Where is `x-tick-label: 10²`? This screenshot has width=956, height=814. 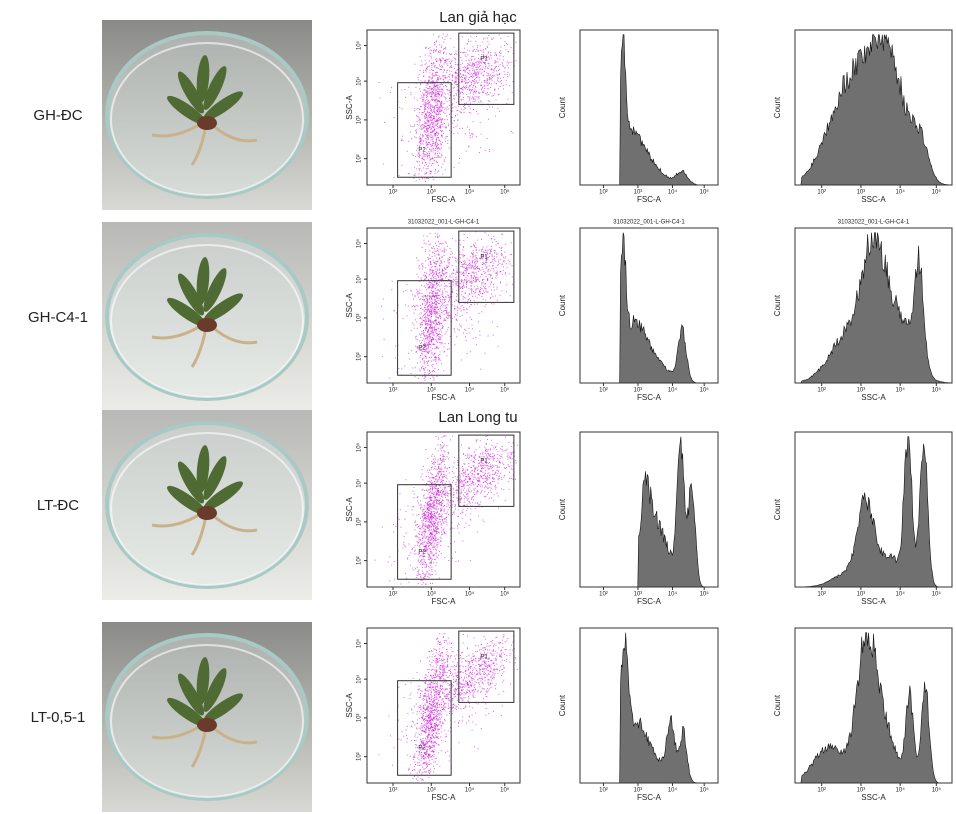 x-tick-label: 10² is located at coordinates (821, 391).